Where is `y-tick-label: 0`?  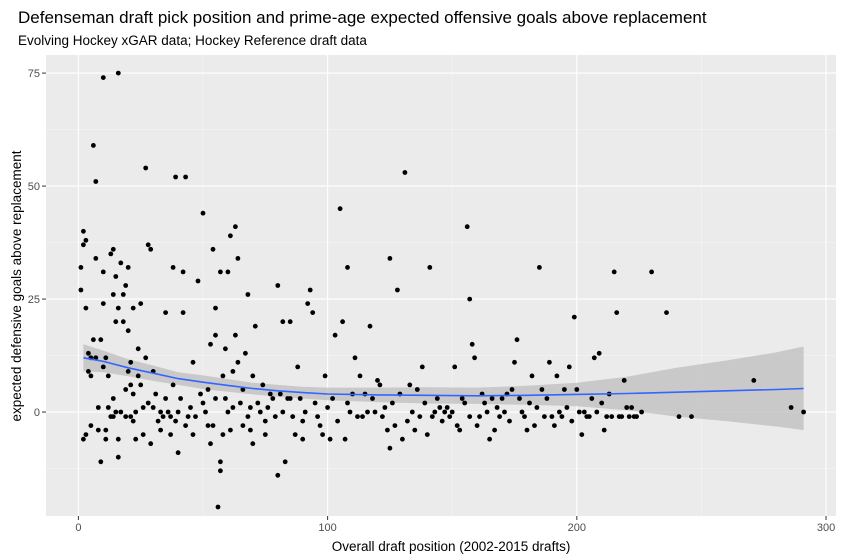
y-tick-label: 0 is located at coordinates (37, 413).